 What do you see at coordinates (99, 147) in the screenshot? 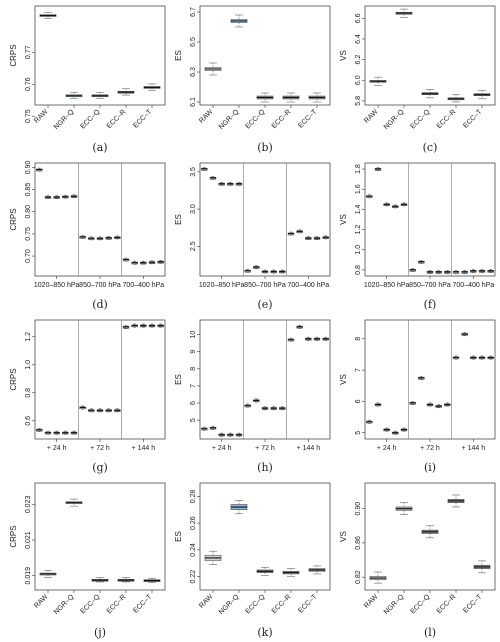
I see `panel-caption: (a)` at bounding box center [99, 147].